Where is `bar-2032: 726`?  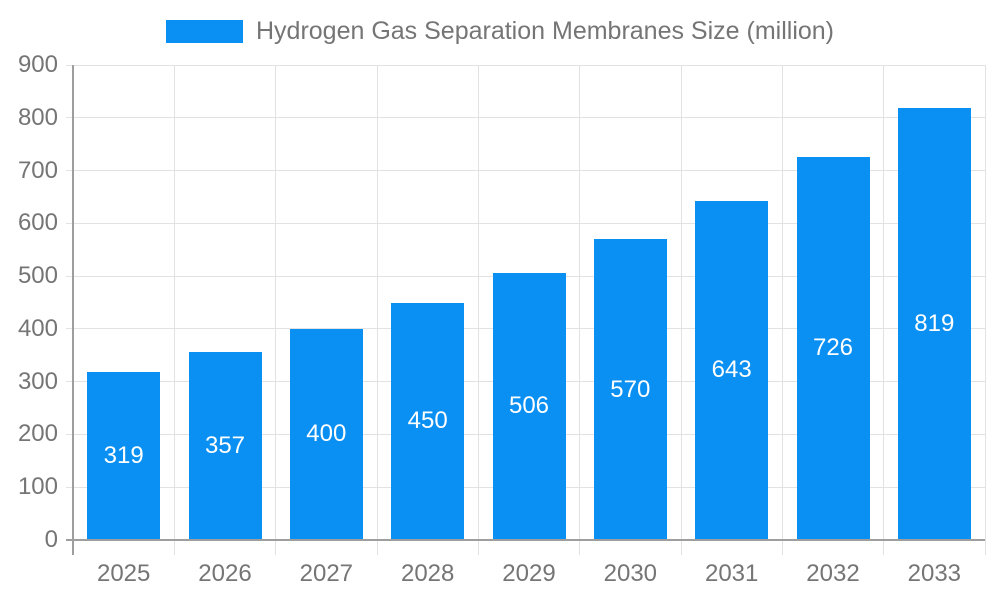
bar-2032: 726 is located at coordinates (833, 348).